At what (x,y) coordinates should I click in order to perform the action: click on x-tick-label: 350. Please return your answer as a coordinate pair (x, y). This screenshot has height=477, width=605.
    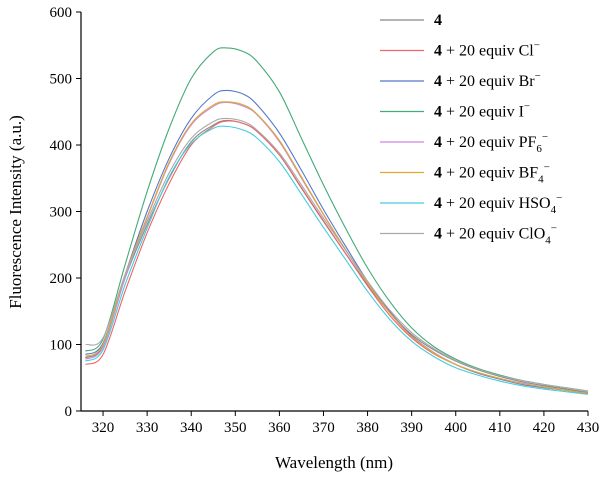
    Looking at the image, I should click on (235, 428).